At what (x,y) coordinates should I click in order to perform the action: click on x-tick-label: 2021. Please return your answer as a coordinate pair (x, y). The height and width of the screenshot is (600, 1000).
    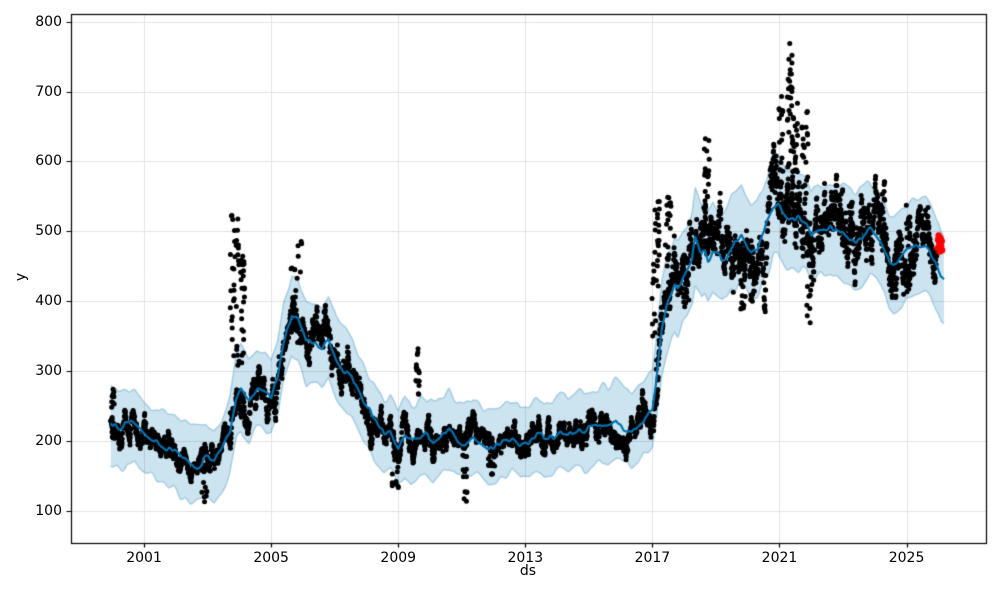
    Looking at the image, I should click on (779, 558).